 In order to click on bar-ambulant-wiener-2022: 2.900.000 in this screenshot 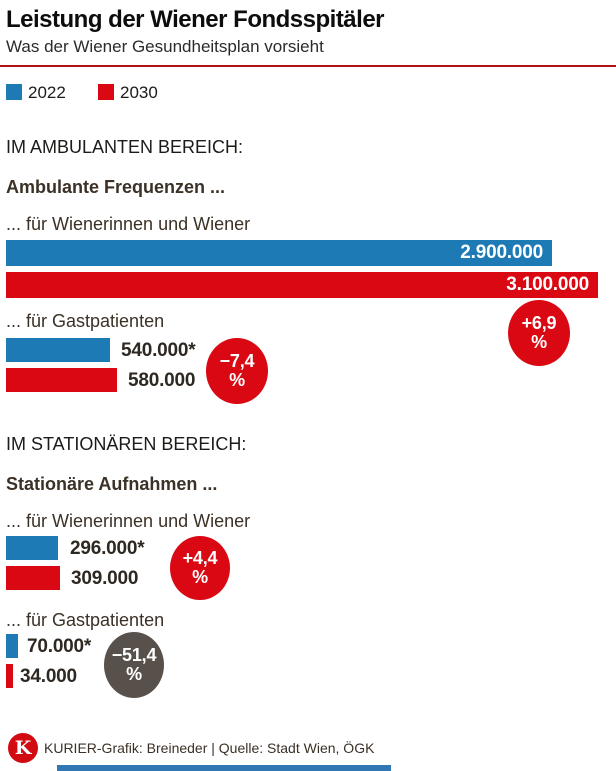, I will do `click(279, 253)`.